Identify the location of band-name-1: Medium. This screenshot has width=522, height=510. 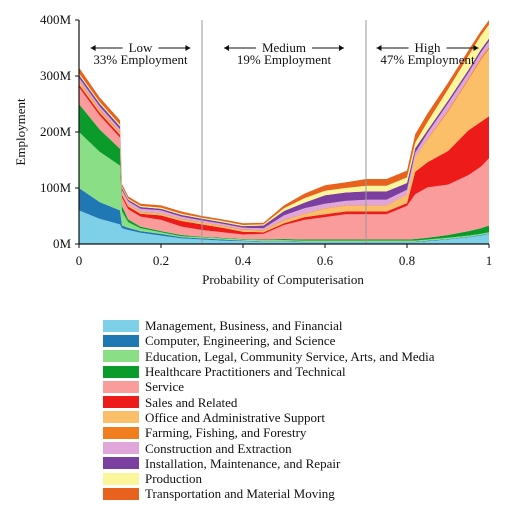
(284, 47).